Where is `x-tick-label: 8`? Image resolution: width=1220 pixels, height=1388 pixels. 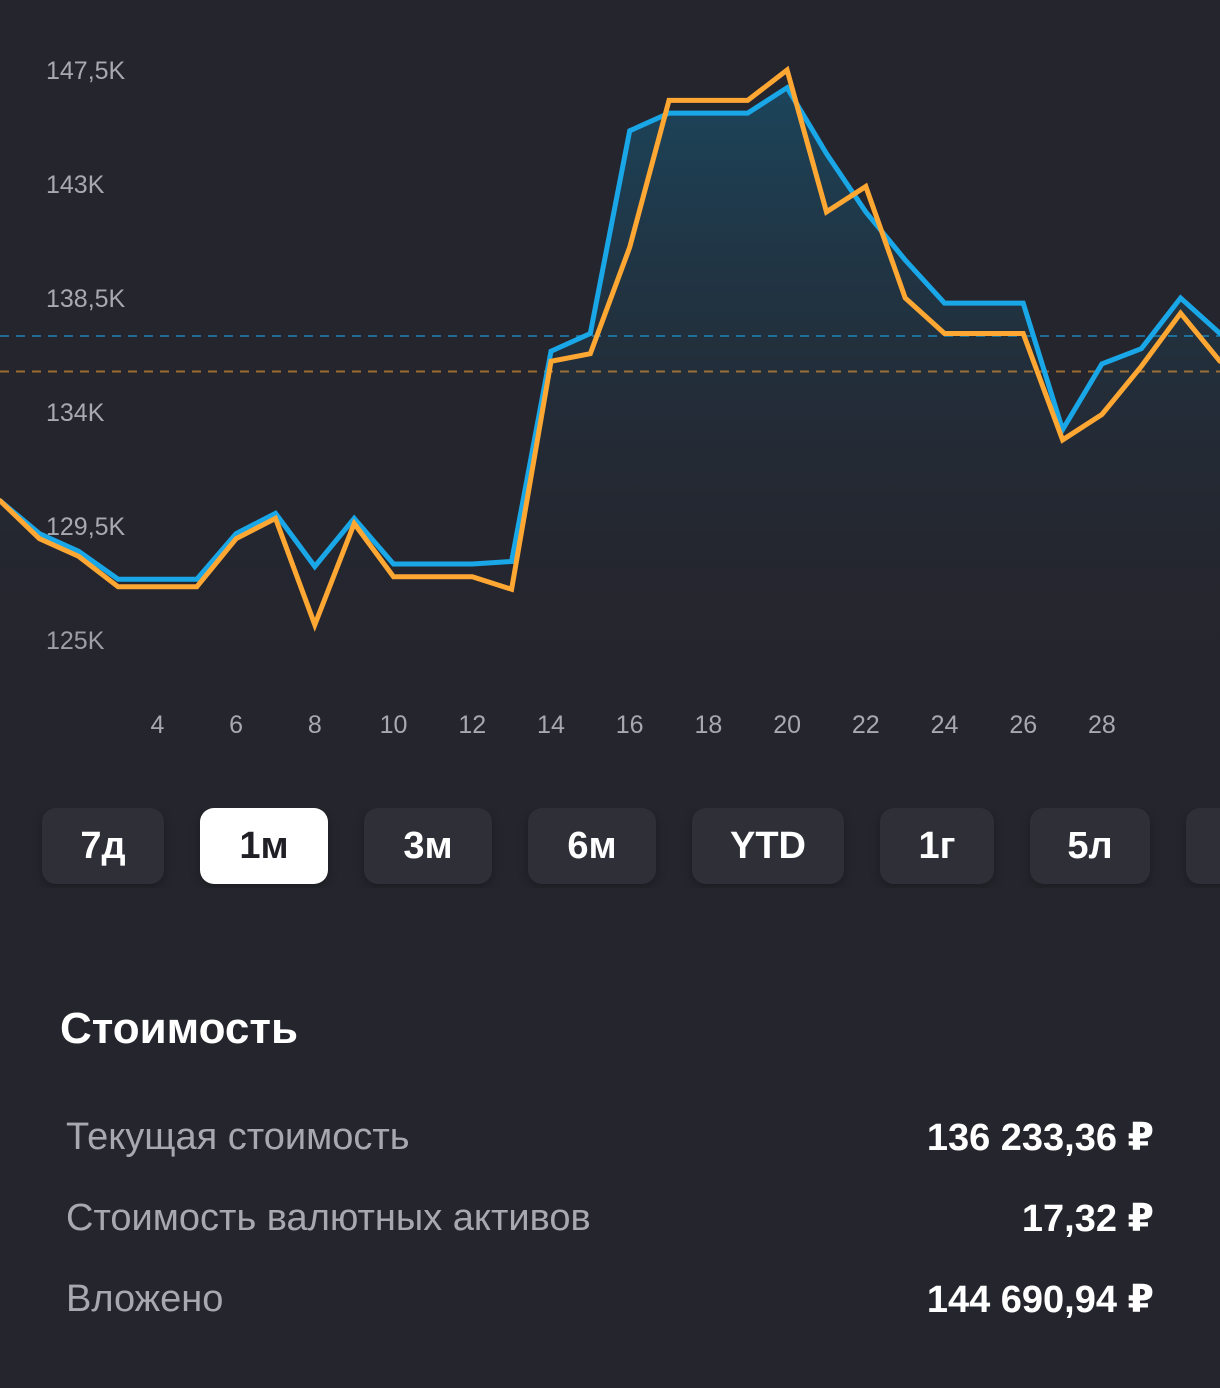 x-tick-label: 8 is located at coordinates (315, 725).